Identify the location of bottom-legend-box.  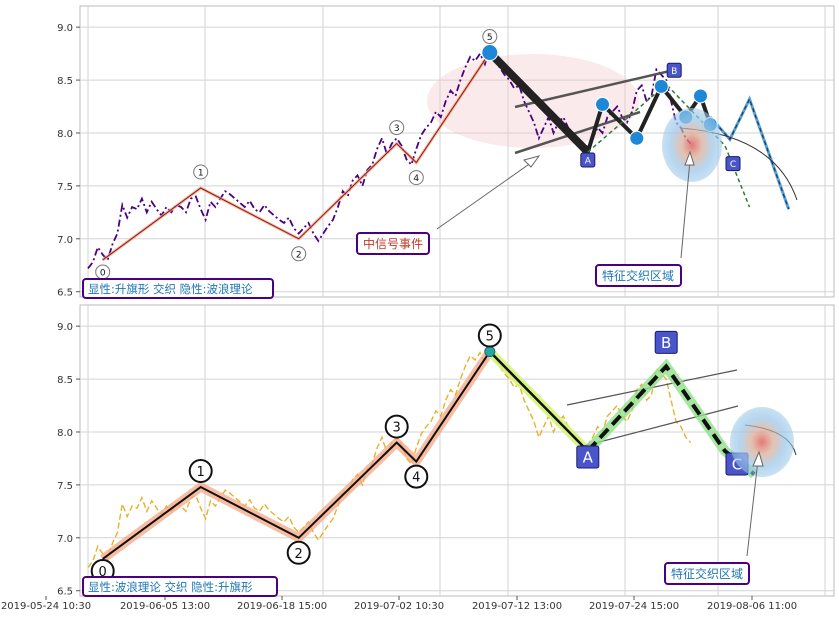
(180, 586).